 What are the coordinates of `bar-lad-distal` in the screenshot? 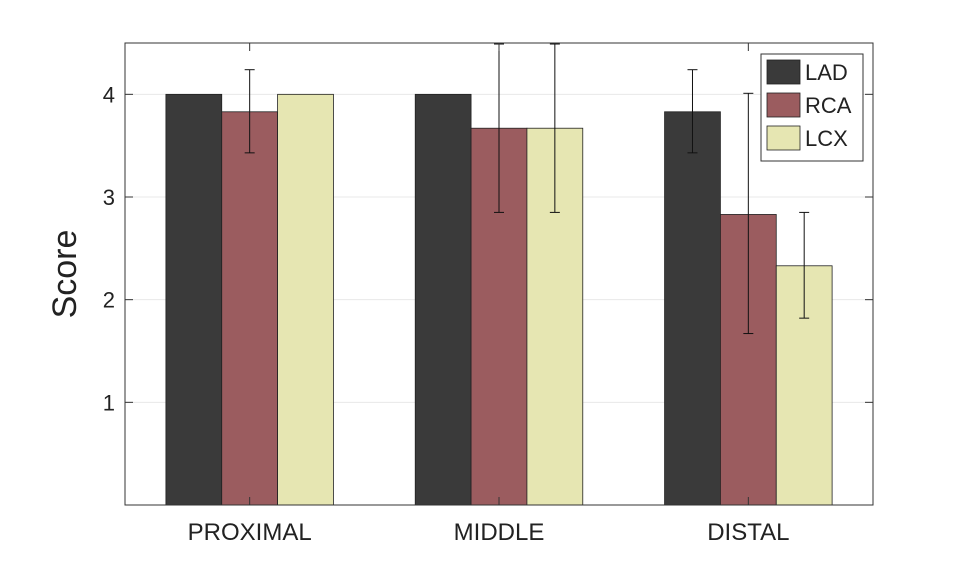 It's located at (692, 308).